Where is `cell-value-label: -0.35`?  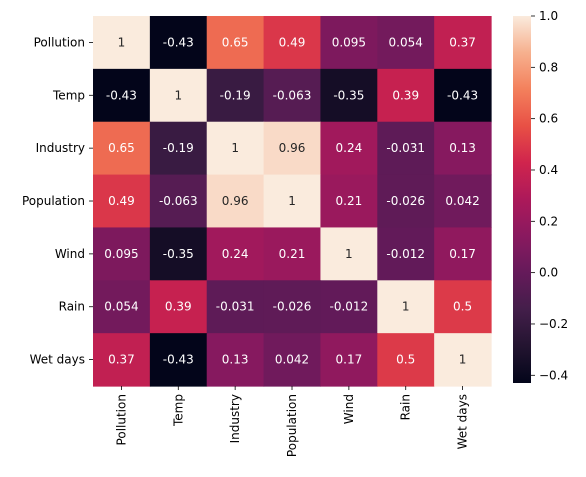 cell-value-label: -0.35 is located at coordinates (178, 254).